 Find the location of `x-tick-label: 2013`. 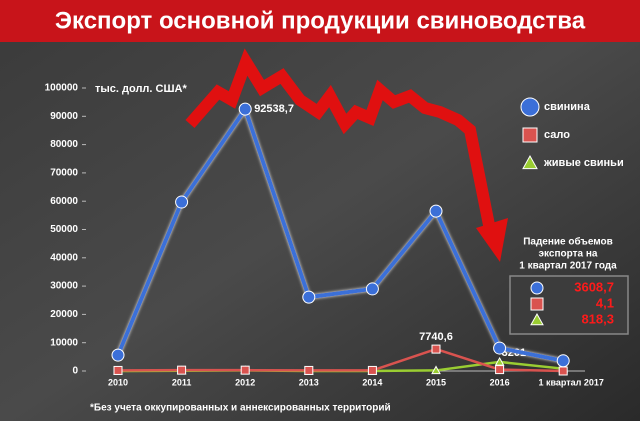

x-tick-label: 2013 is located at coordinates (309, 382).